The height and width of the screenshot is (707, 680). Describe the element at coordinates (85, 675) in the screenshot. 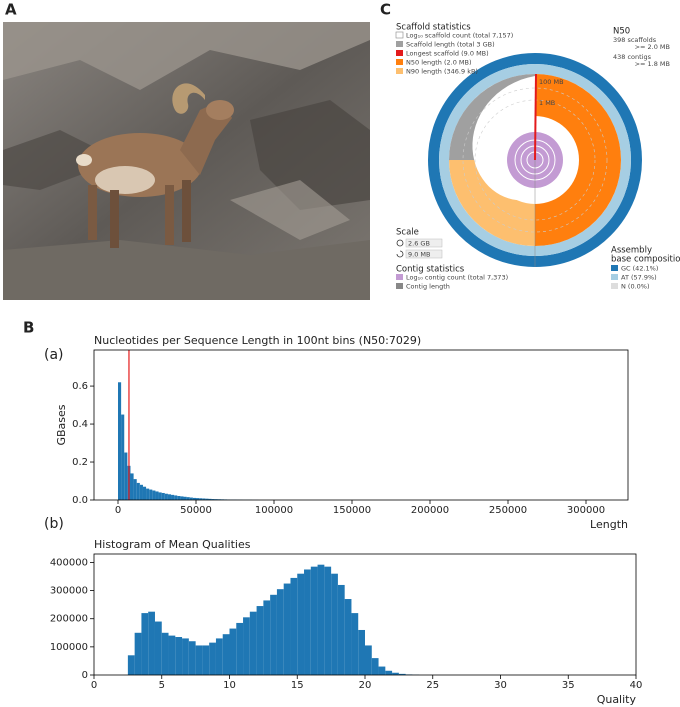

I see `y-tick-label: 0` at that location.